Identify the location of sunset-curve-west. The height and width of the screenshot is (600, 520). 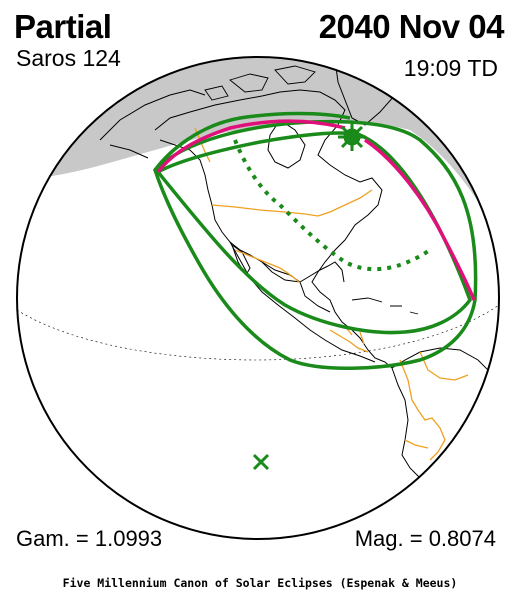
(251, 146).